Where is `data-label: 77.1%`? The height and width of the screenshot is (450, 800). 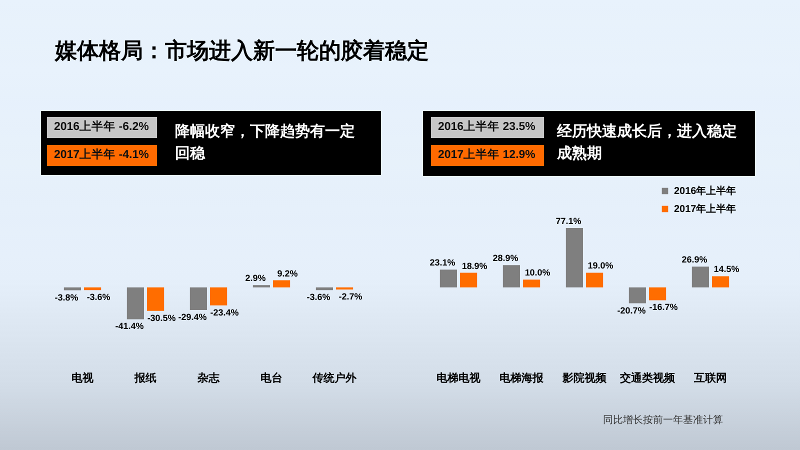
data-label: 77.1% is located at coordinates (569, 221).